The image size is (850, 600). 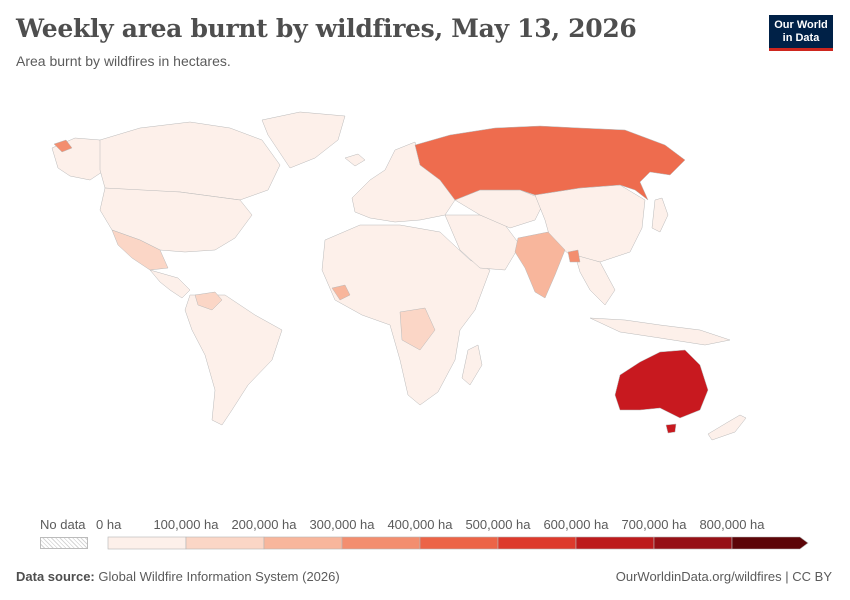 I want to click on region-russia, so click(x=550, y=163).